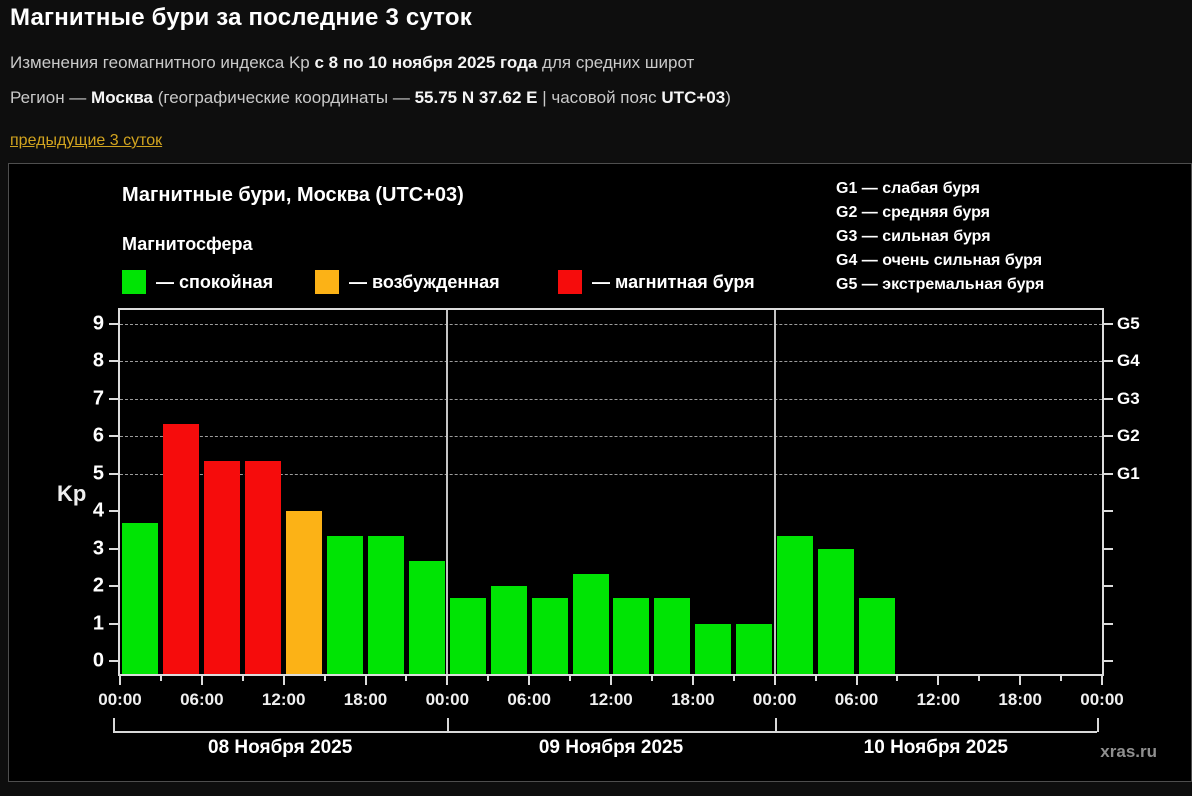 The width and height of the screenshot is (1192, 796). I want to click on region-coords: 55.75 N 37.62 E, so click(476, 97).